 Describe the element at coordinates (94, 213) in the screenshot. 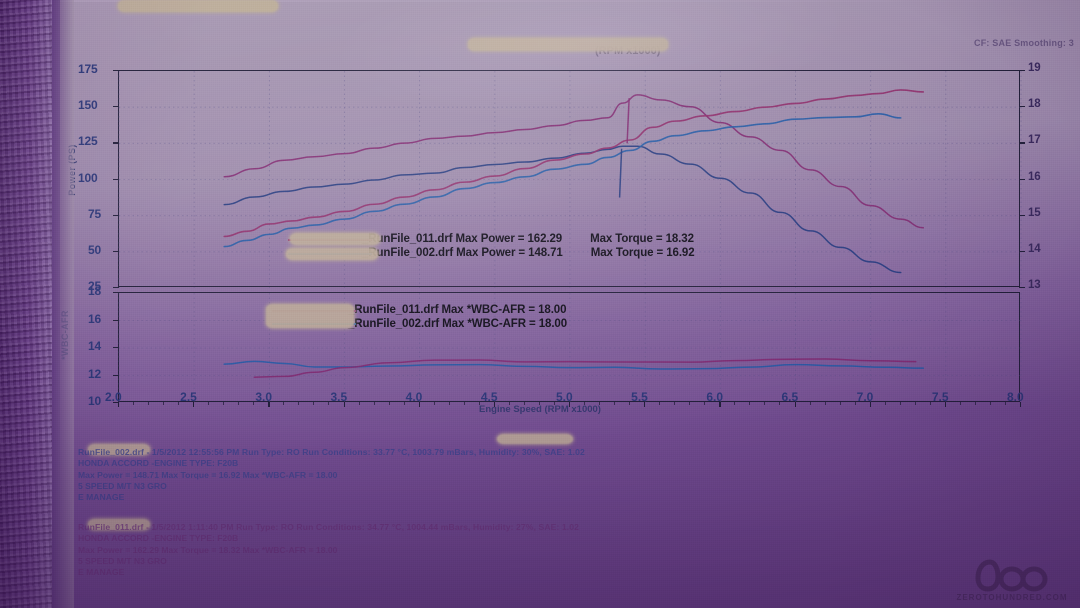

I see `power-tick-75: 75` at that location.